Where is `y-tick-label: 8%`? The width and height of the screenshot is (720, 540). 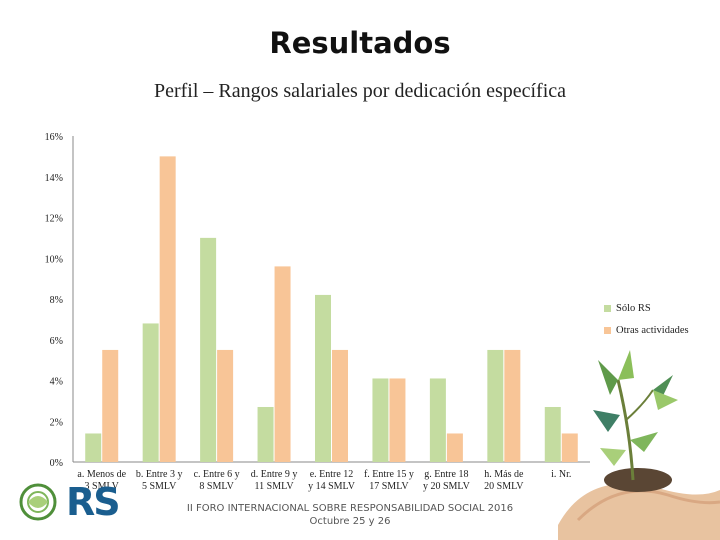
y-tick-label: 8% is located at coordinates (56, 300).